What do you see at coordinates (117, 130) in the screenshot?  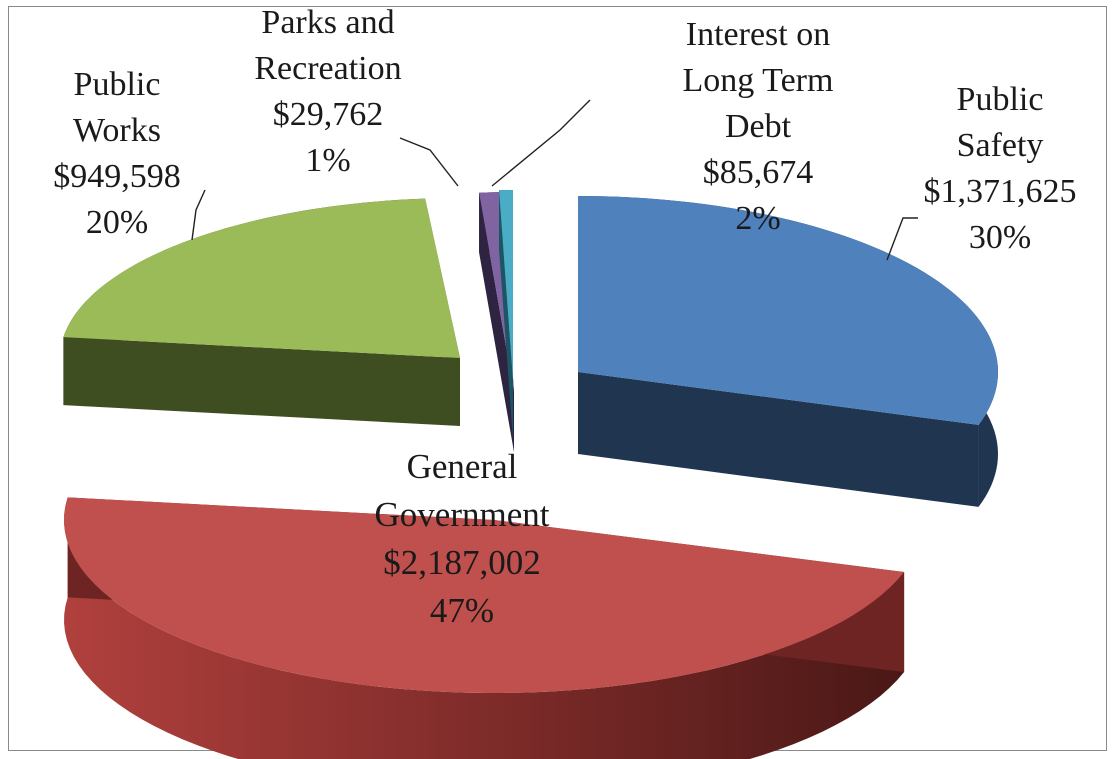 I see `slice-name-line: Works` at bounding box center [117, 130].